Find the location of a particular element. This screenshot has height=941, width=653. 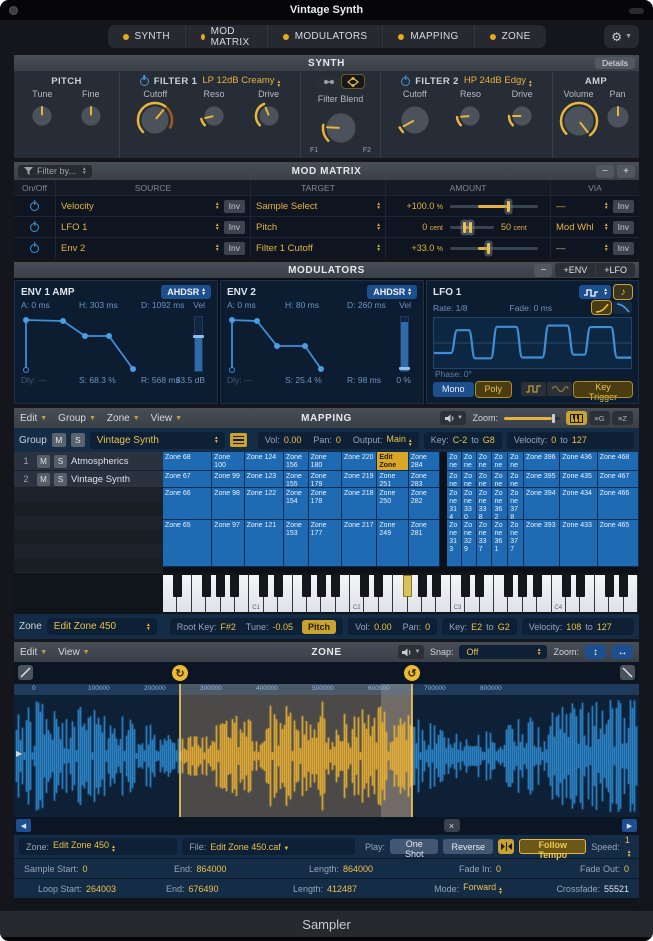

loop-start-value: 264003 is located at coordinates (101, 888).